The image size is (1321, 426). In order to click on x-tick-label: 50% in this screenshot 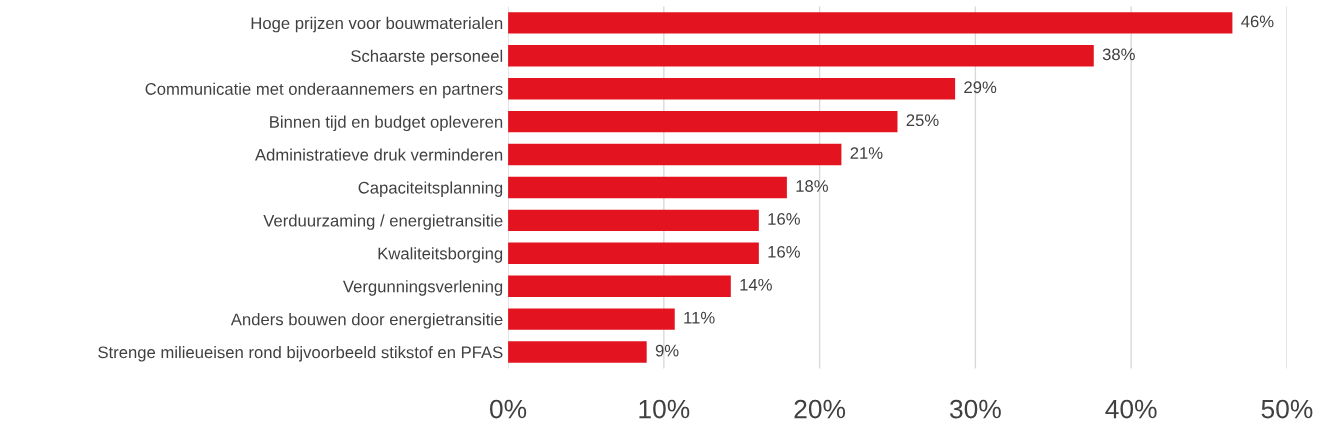, I will do `click(1287, 409)`.